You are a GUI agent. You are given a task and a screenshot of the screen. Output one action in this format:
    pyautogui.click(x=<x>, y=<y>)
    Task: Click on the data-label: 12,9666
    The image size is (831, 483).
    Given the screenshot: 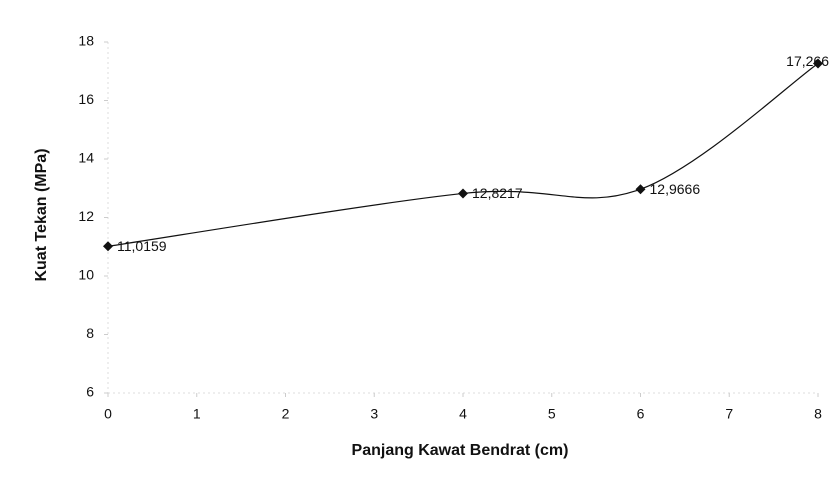 What is the action you would take?
    pyautogui.click(x=675, y=189)
    